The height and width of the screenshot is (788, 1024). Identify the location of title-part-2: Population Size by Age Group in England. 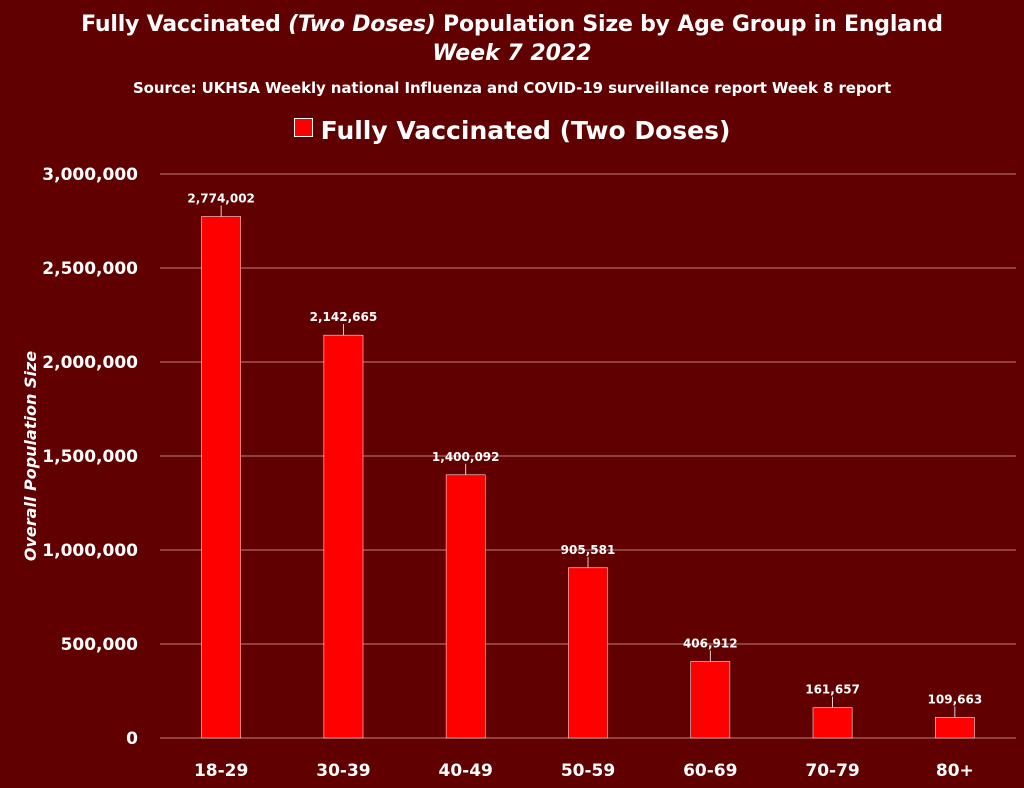
(689, 24).